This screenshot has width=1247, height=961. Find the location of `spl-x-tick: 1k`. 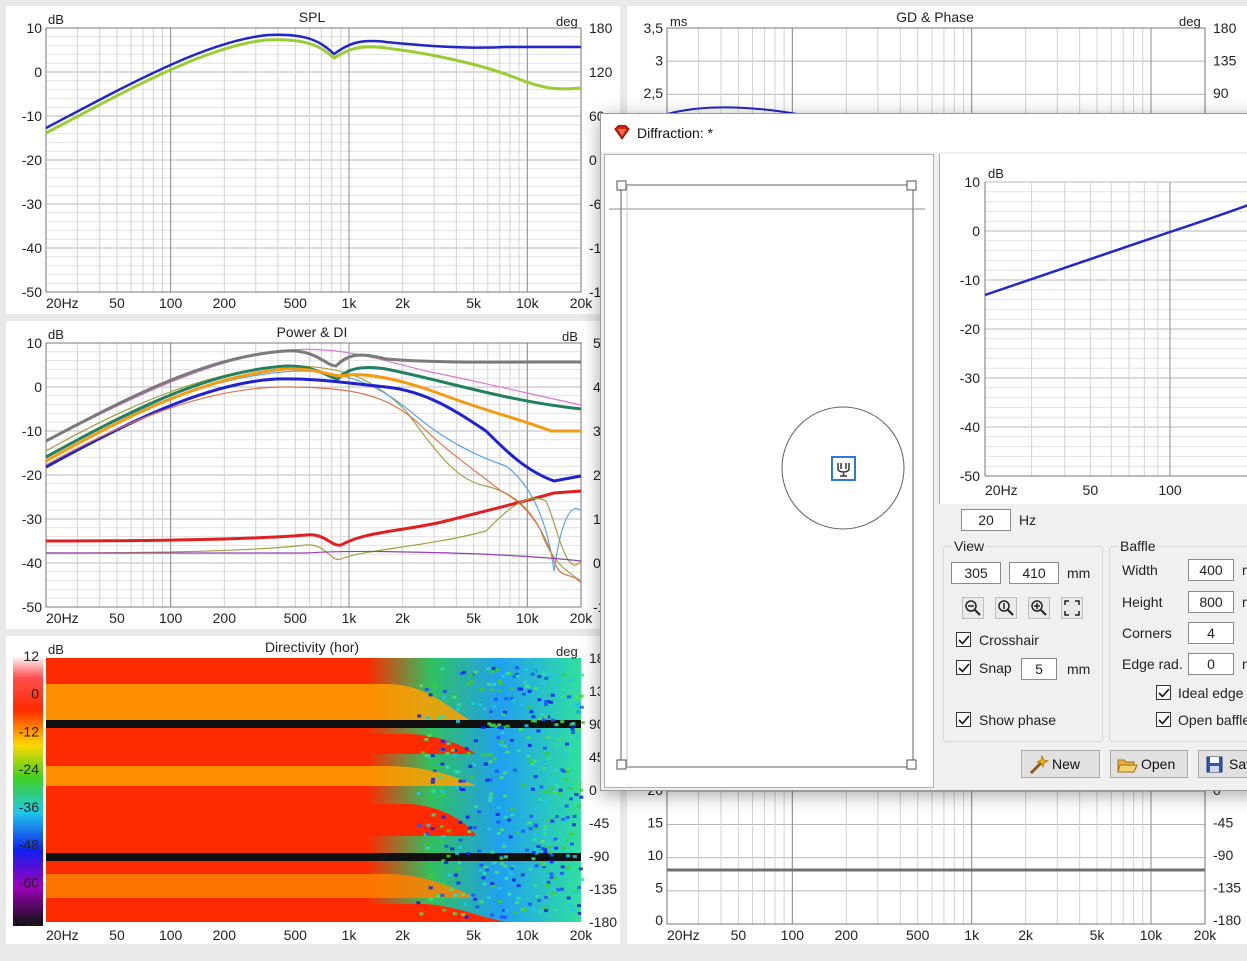

spl-x-tick: 1k is located at coordinates (350, 303).